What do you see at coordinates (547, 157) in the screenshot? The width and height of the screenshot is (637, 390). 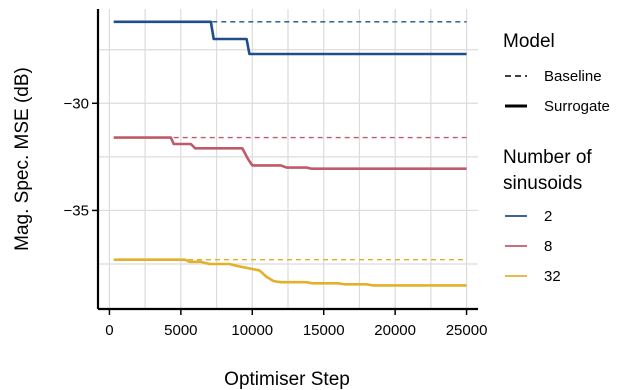 I see `legend-title-sinusoids-line1: Number of` at bounding box center [547, 157].